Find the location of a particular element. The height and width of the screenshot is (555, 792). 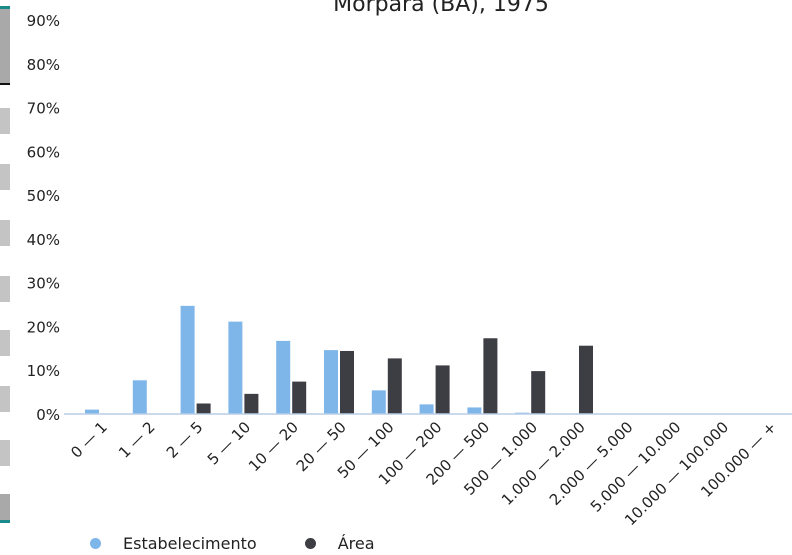

x-tick-label: 1.000 — 2.000 is located at coordinates (543, 463).